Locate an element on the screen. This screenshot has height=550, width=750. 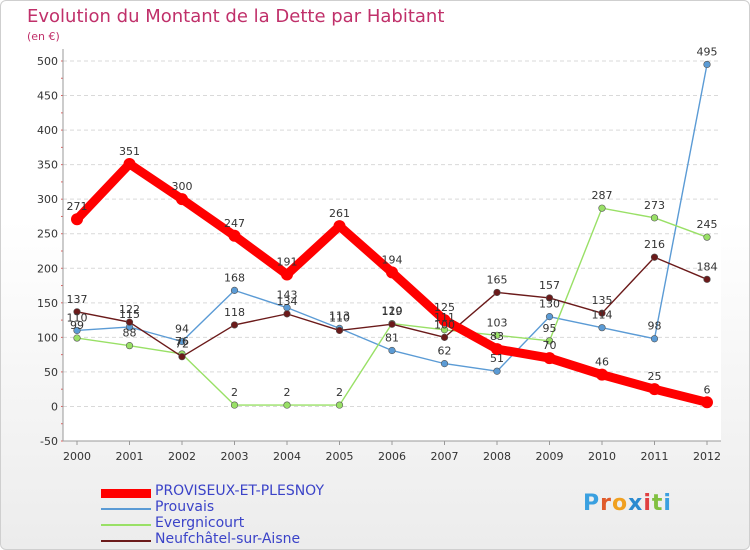
data-label: 113 is located at coordinates (339, 315).